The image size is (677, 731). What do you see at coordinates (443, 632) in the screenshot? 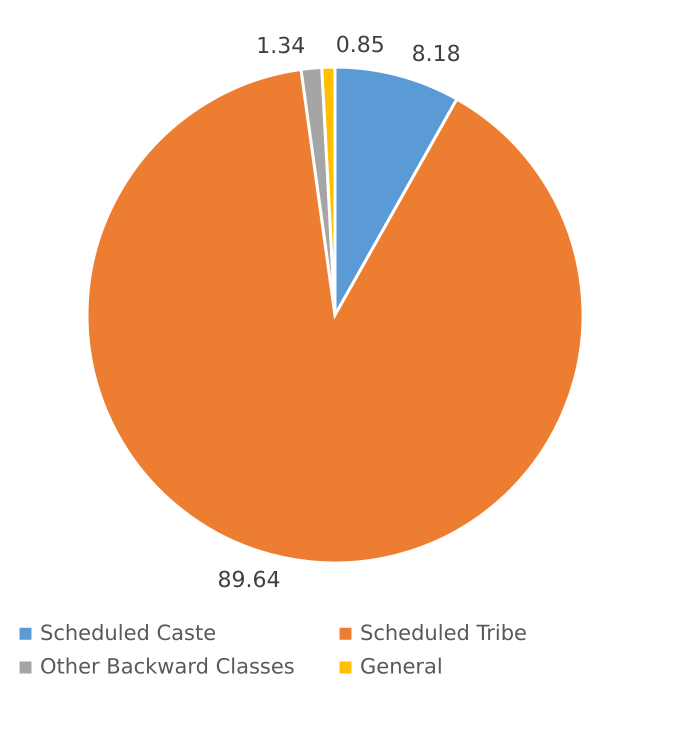
I see `legend-label: Scheduled Tribe` at bounding box center [443, 632].